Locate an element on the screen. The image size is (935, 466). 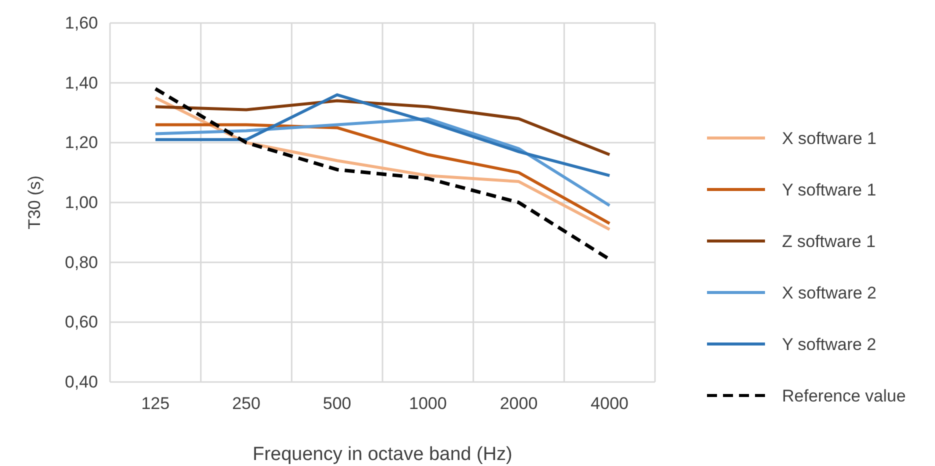
y-tick-label: 1,00 is located at coordinates (81, 202).